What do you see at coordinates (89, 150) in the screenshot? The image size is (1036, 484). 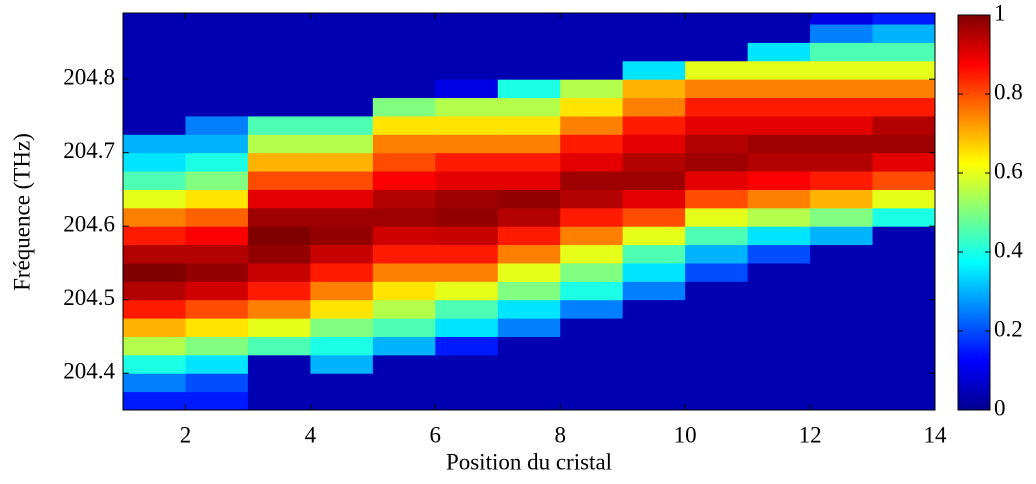 I see `y-tick-label: 204.7` at bounding box center [89, 150].